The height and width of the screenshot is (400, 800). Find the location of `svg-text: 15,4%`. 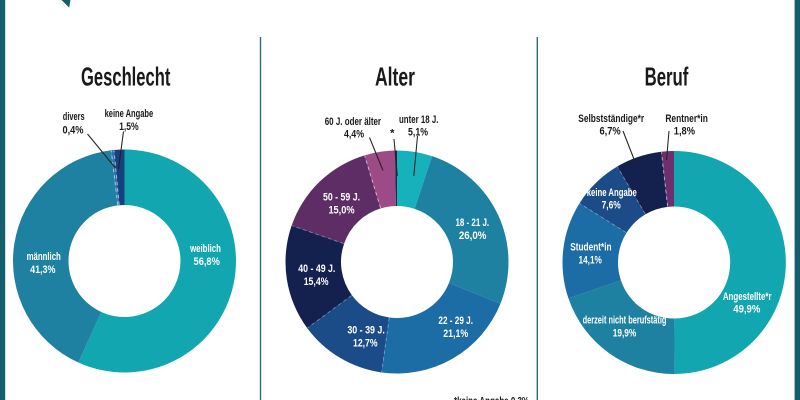

svg-text: 15,4% is located at coordinates (316, 282).